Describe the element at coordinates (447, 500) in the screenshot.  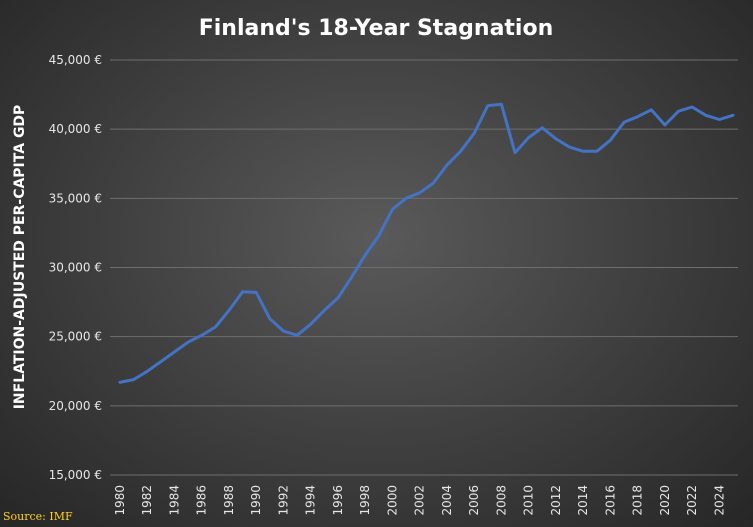
I see `x-tick-label: 2004` at that location.